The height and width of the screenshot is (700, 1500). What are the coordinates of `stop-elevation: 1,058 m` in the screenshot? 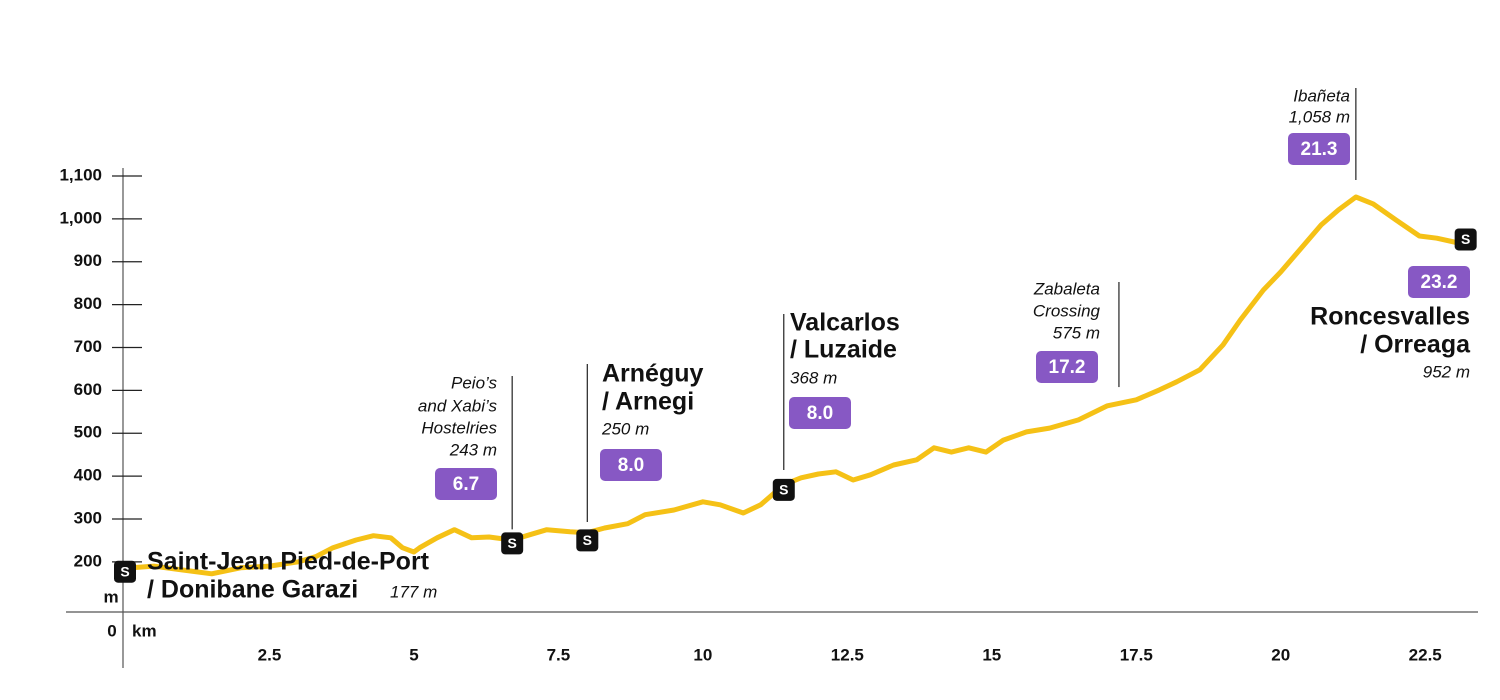 It's located at (1319, 116).